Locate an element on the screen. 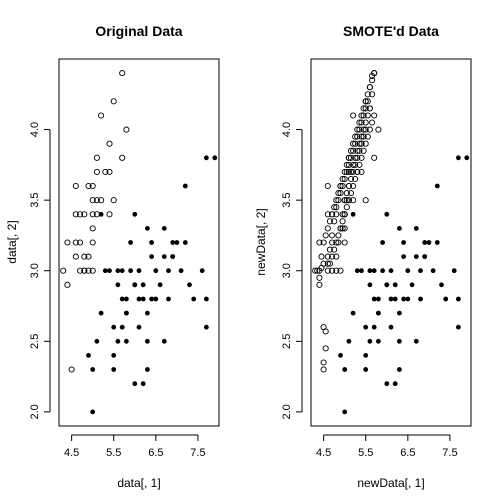 This screenshot has height=504, width=504. y-tick-label: 4.0 is located at coordinates (287, 129).